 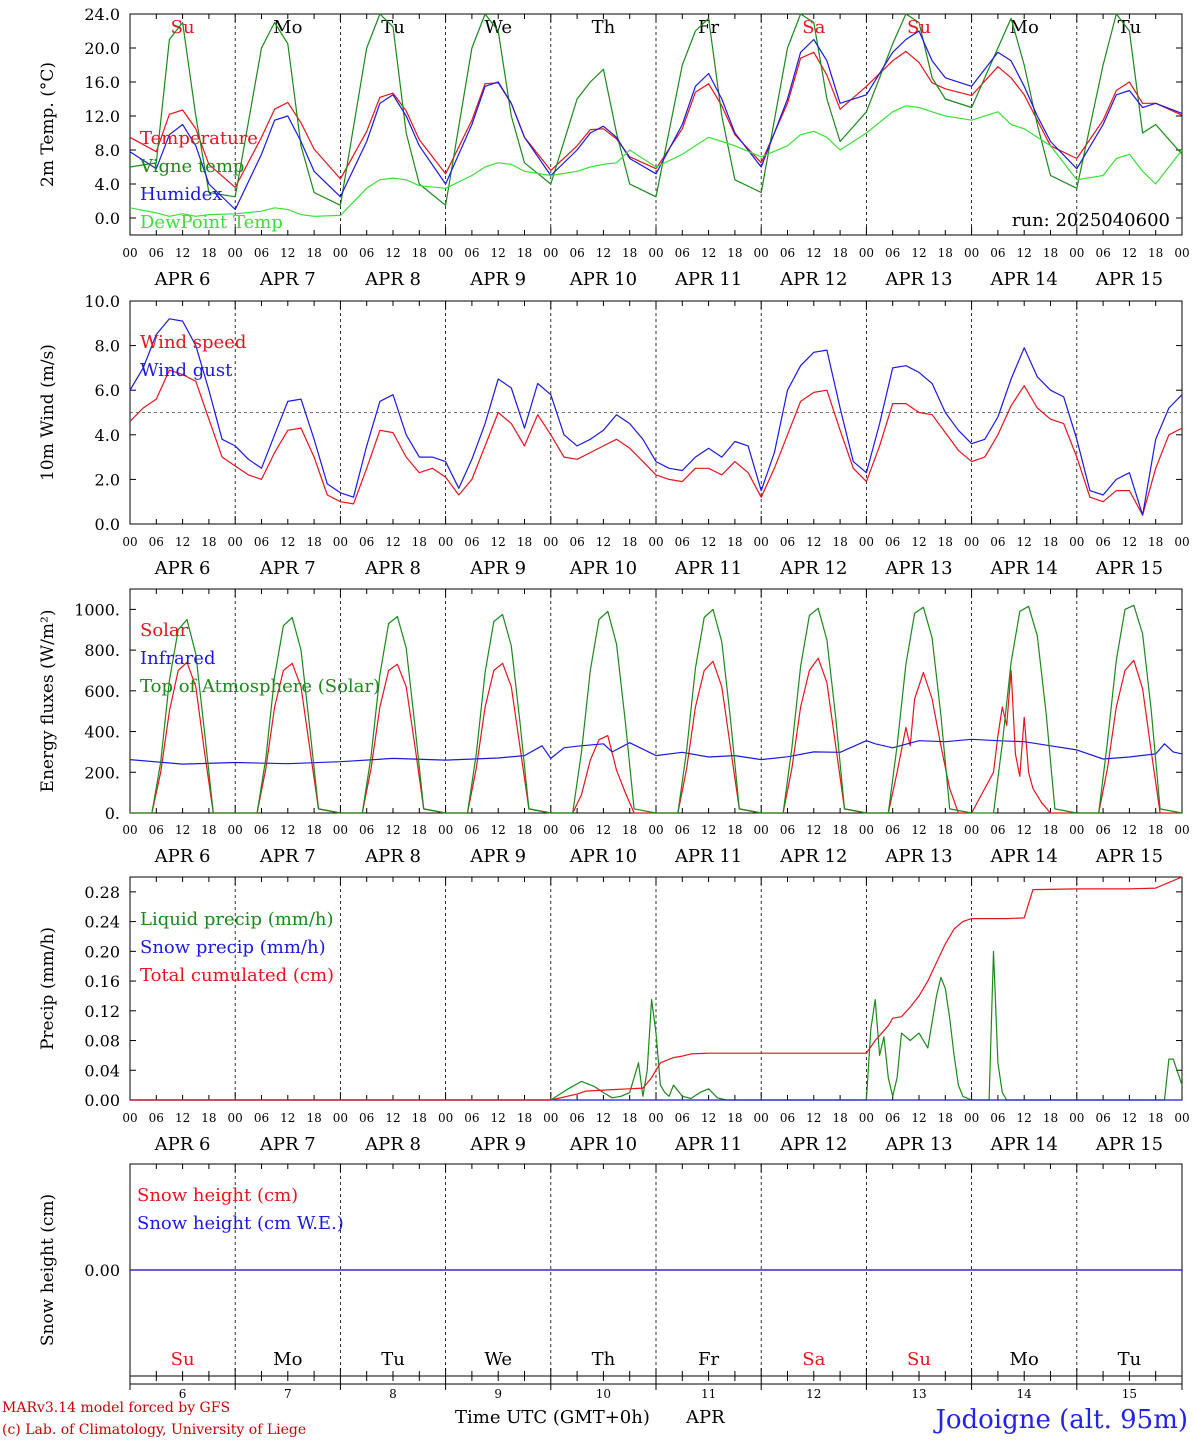 I want to click on y-tick-label: 0.24, so click(x=102, y=922).